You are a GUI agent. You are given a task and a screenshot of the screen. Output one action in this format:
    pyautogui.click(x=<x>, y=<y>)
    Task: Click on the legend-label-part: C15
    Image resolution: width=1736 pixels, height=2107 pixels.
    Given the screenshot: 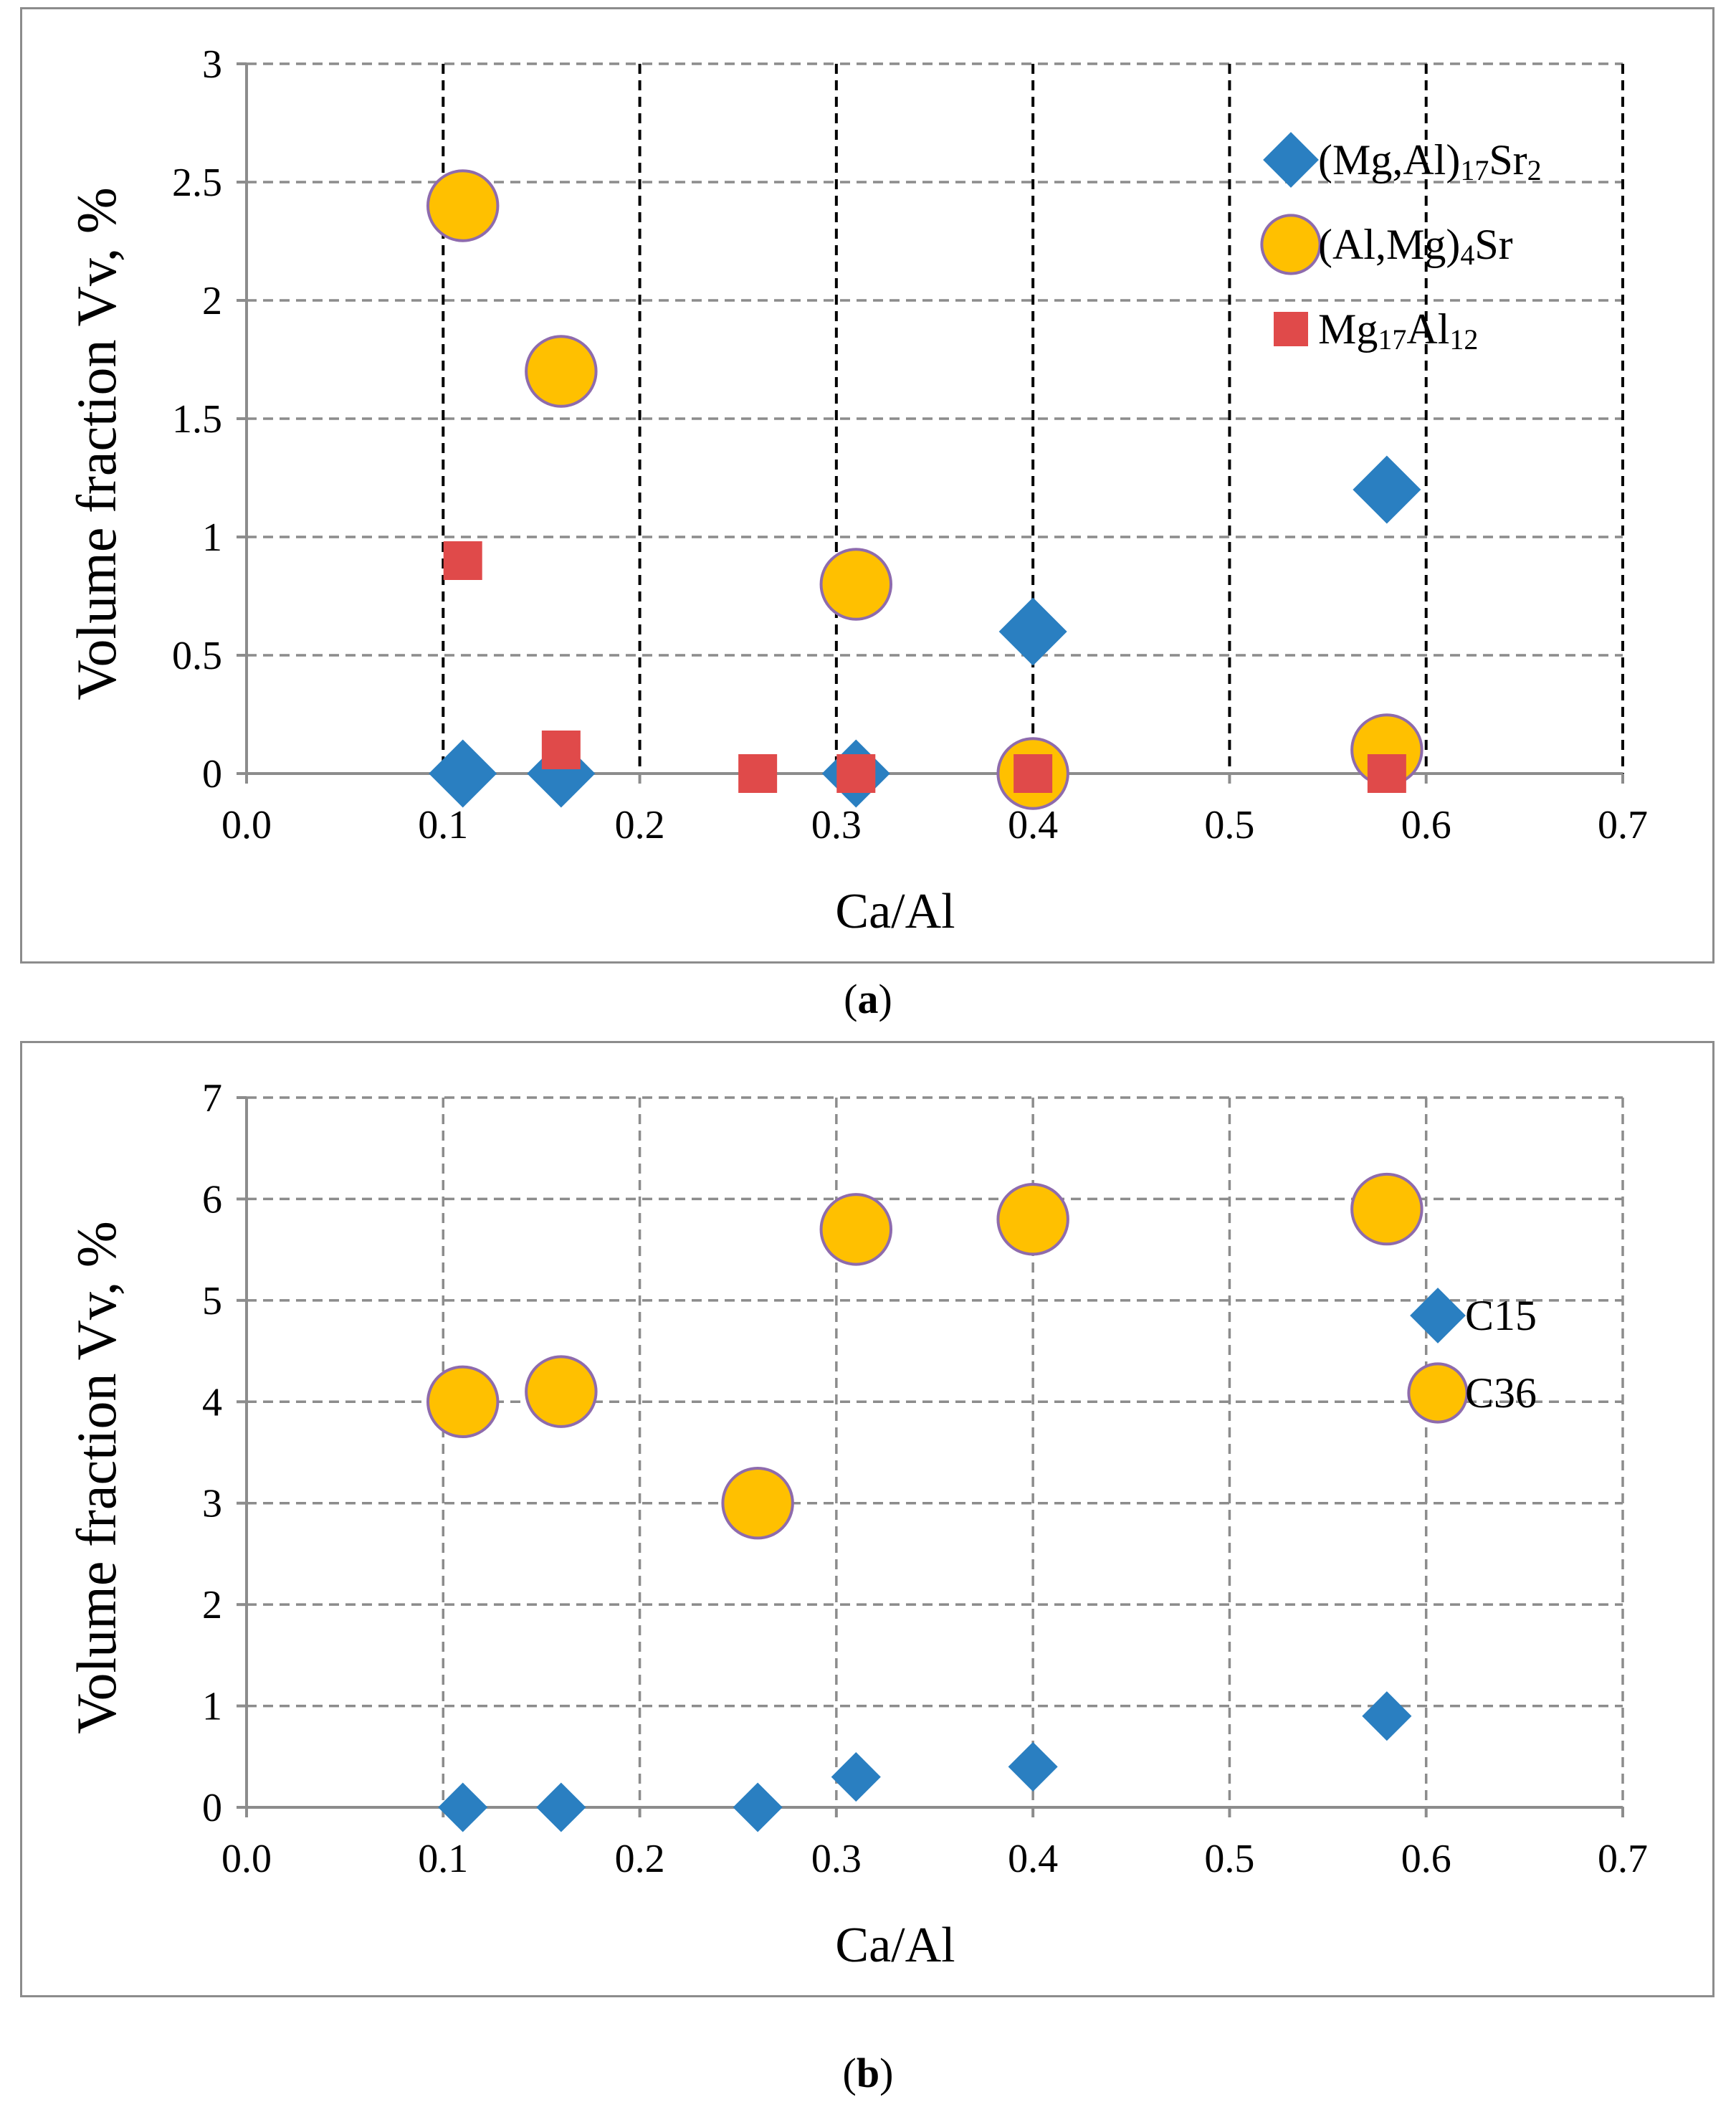 What is the action you would take?
    pyautogui.click(x=1501, y=1315)
    